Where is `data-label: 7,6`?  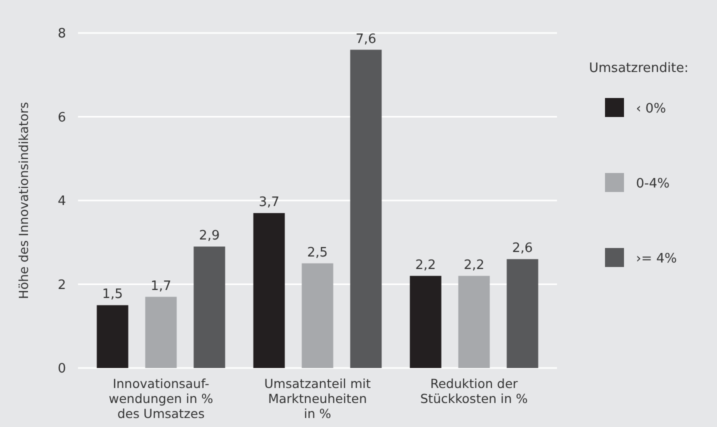
data-label: 7,6 is located at coordinates (366, 39).